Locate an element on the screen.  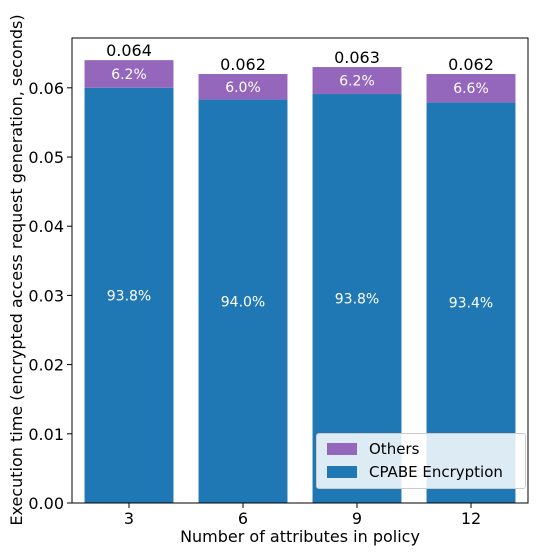
percent-label-others: 6.0% is located at coordinates (243, 88).